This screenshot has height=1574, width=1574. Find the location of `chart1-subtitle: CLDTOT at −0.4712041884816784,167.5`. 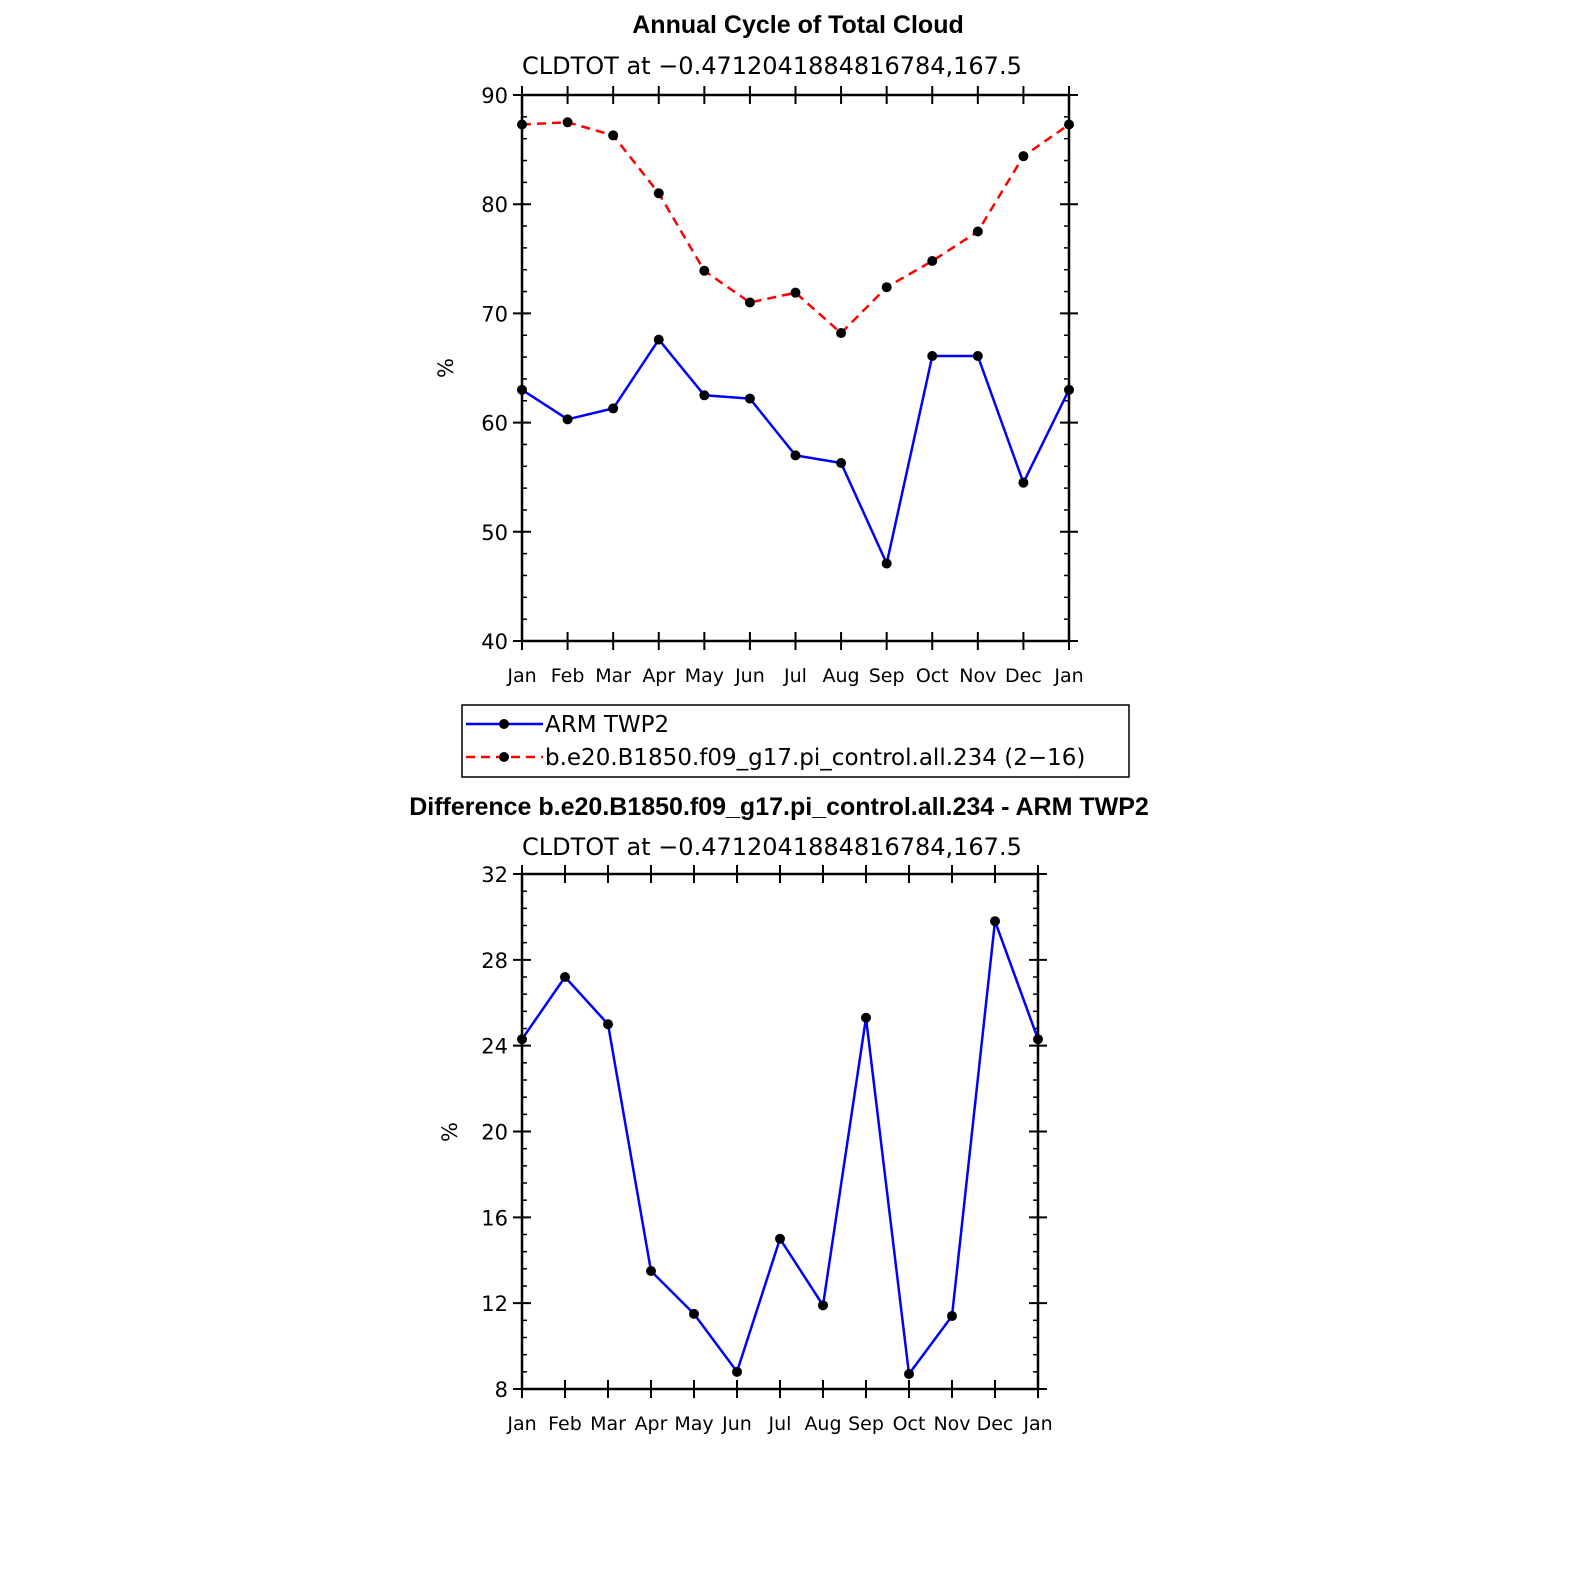

chart1-subtitle: CLDTOT at −0.4712041884816784,167.5 is located at coordinates (772, 66).